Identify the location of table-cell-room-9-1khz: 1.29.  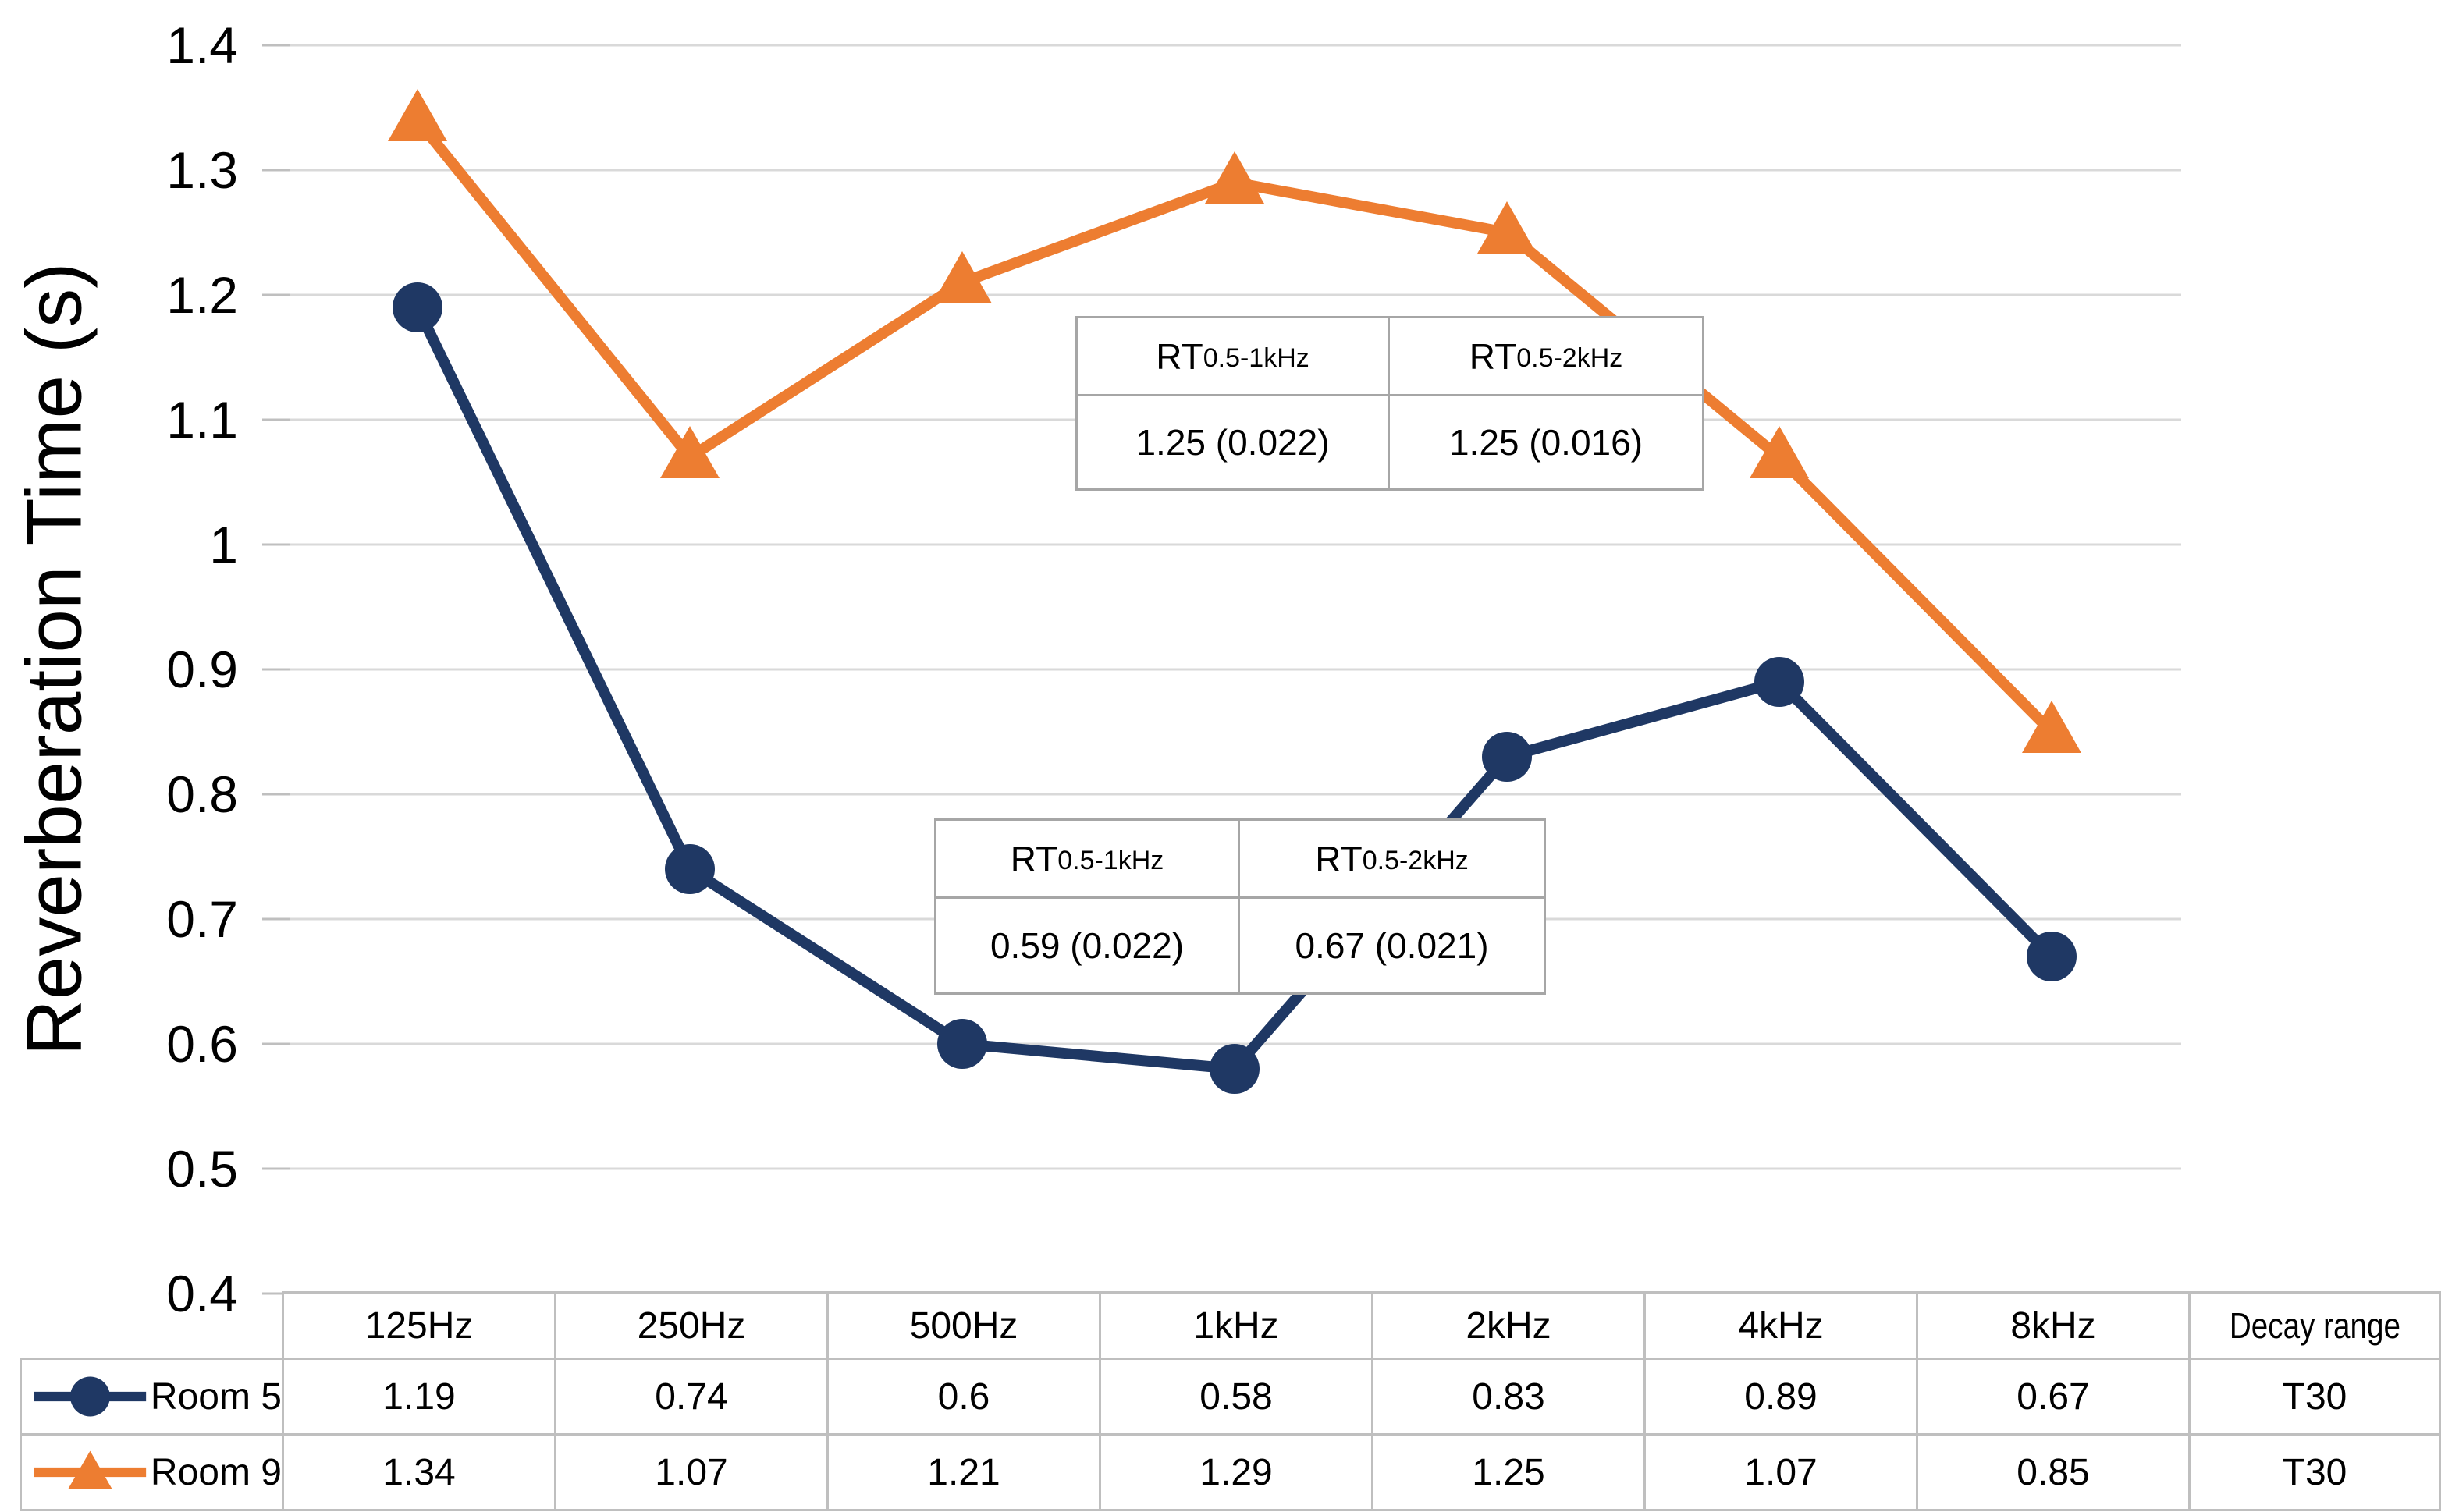
(1236, 1472).